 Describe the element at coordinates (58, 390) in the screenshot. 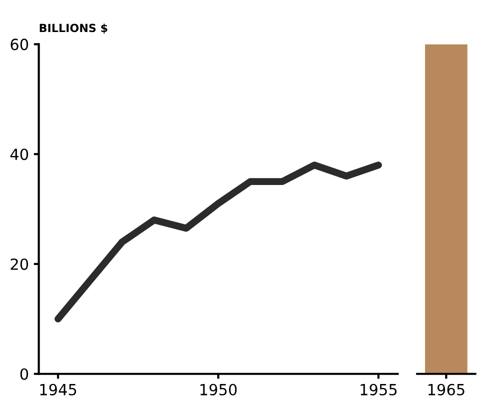

I see `x-tick-label: 1945` at that location.